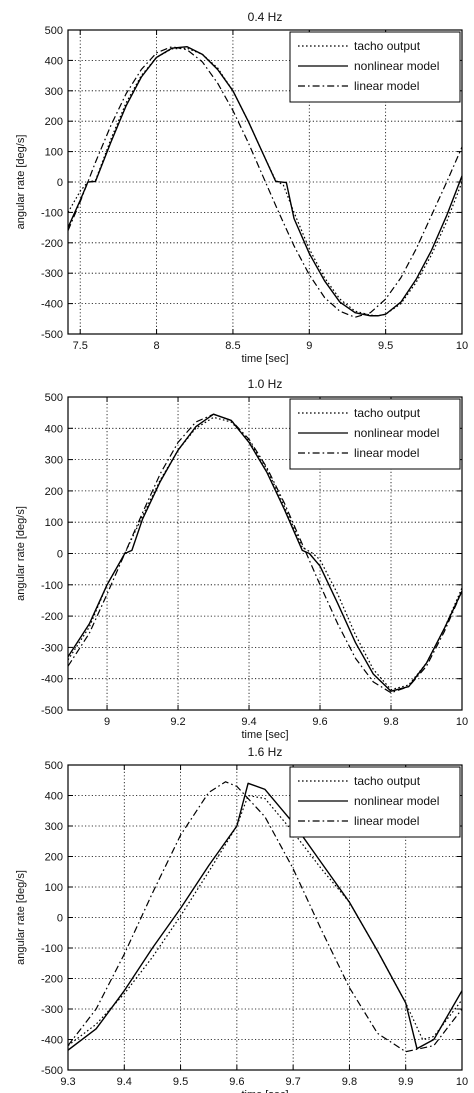  I want to click on chart-title: 1.6 Hz, so click(265, 752).